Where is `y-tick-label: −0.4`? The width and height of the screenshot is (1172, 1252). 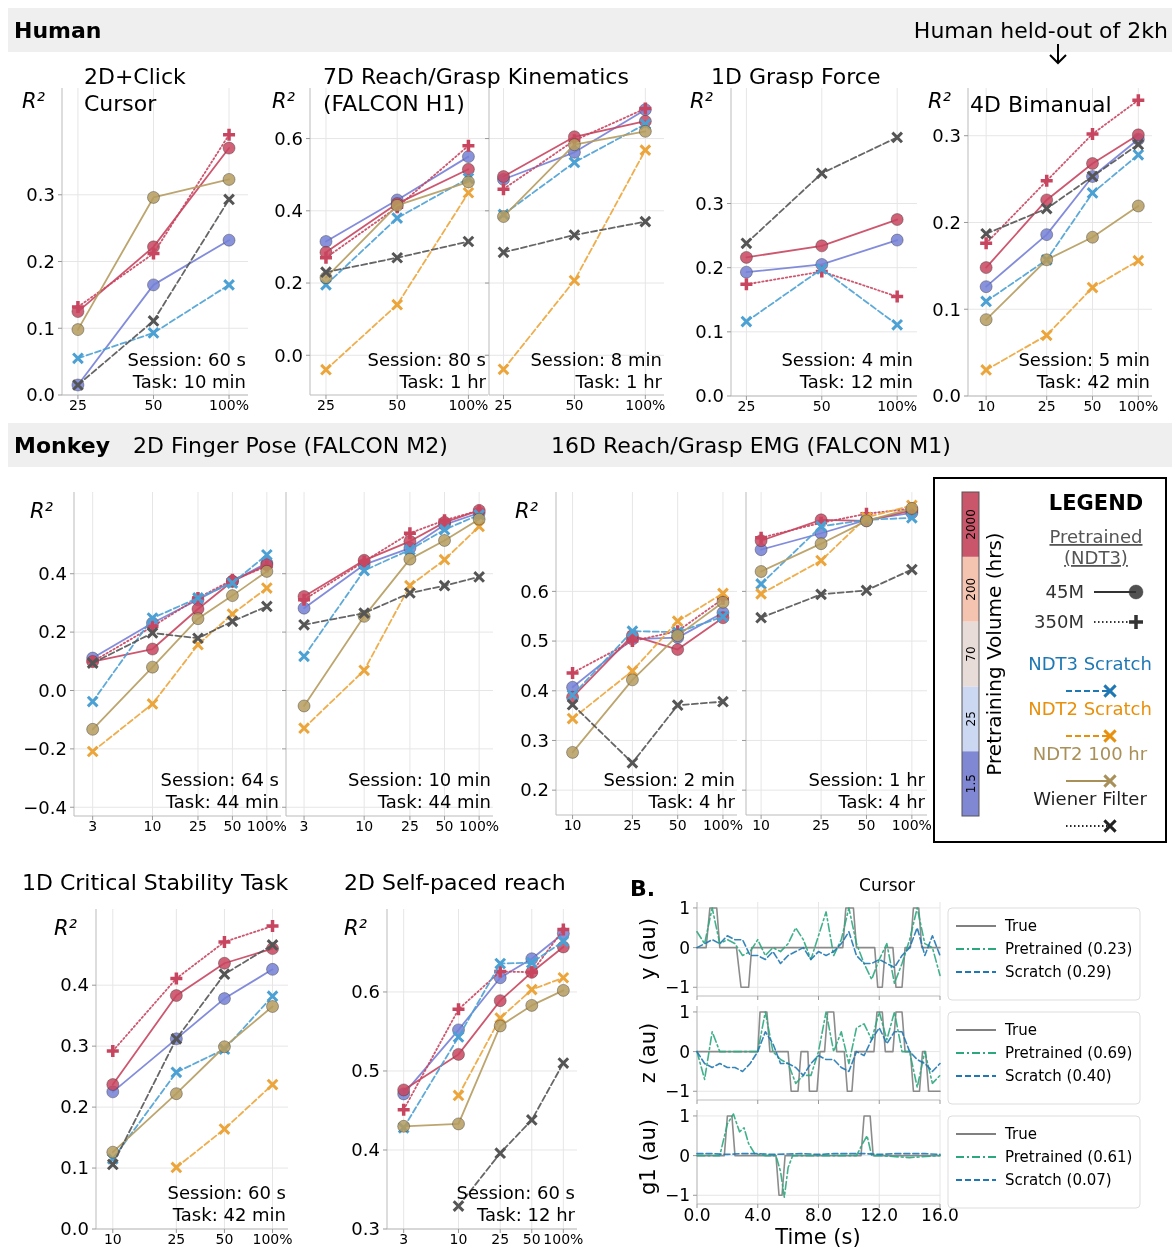 y-tick-label: −0.4 is located at coordinates (45, 807).